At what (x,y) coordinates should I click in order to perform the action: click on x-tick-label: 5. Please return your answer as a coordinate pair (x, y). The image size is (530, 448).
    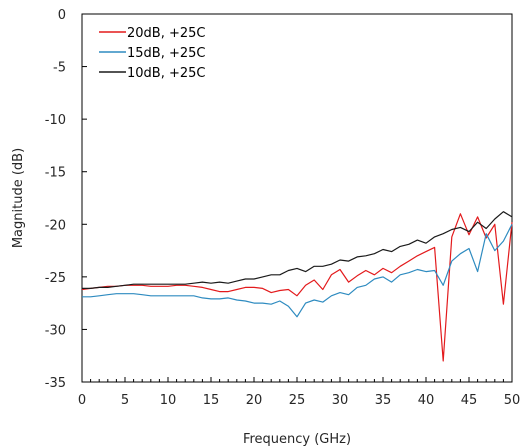
    Looking at the image, I should click on (125, 400).